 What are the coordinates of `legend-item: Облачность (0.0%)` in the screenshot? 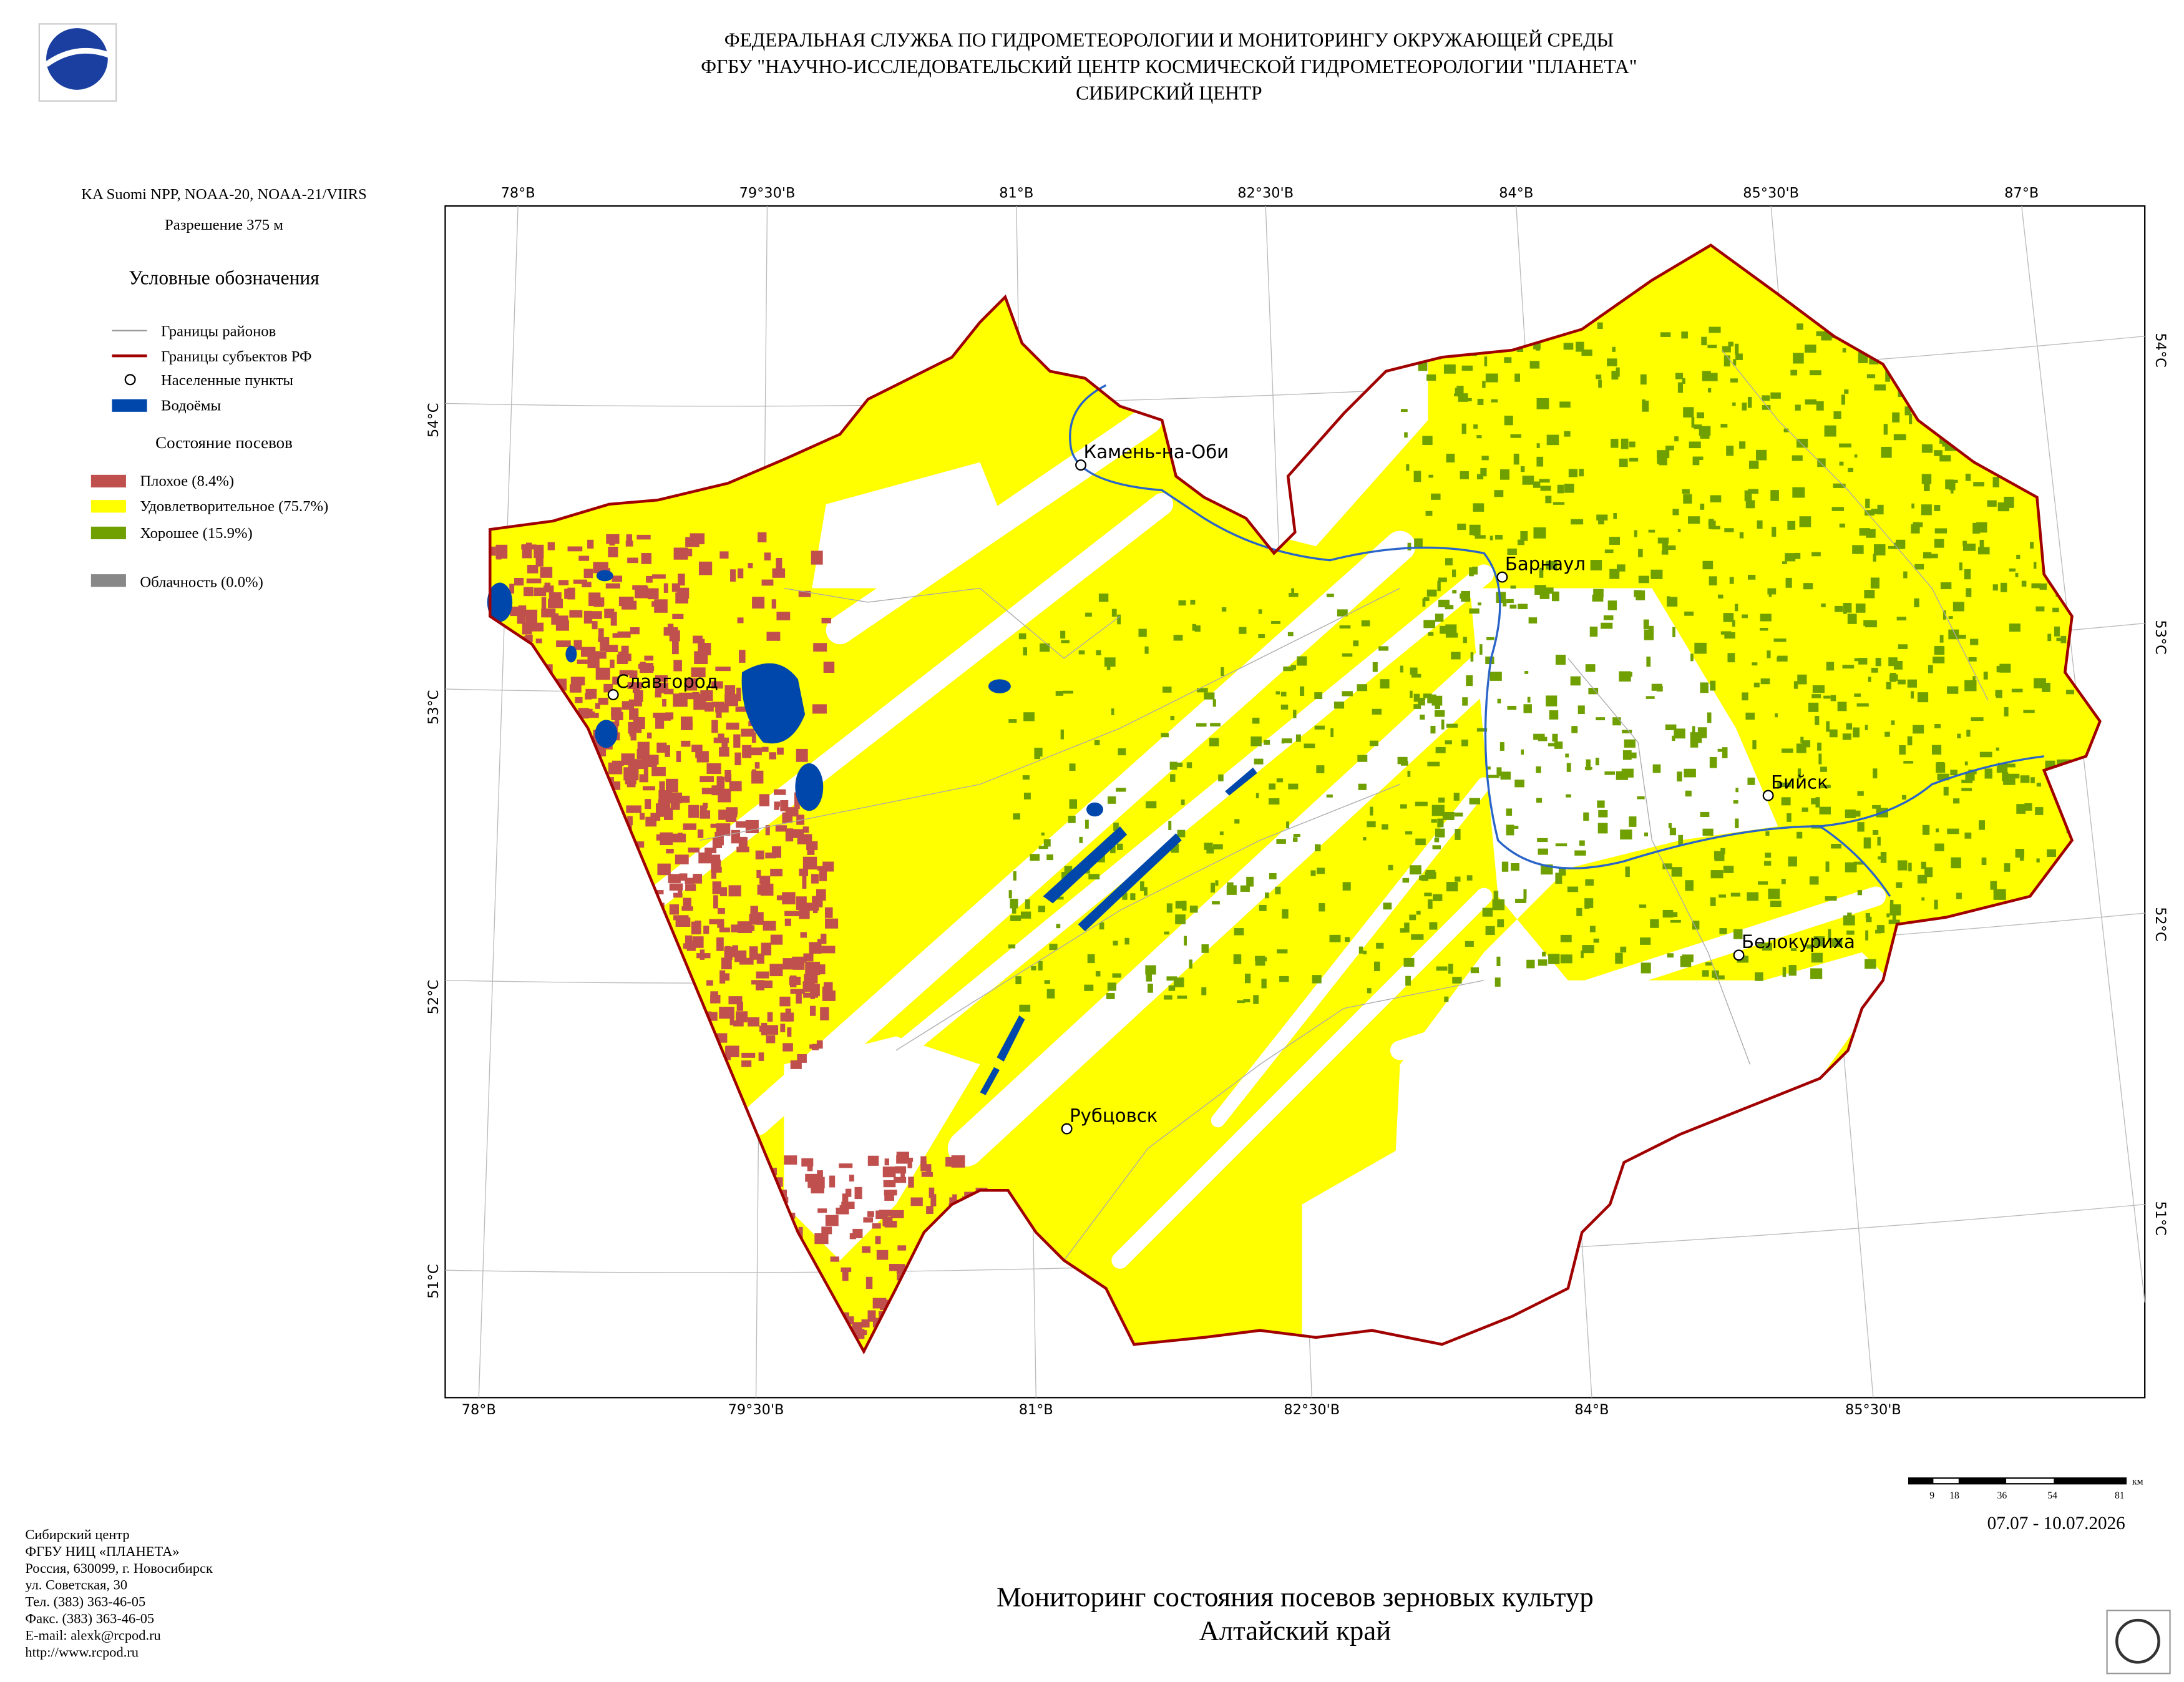 It's located at (201, 582).